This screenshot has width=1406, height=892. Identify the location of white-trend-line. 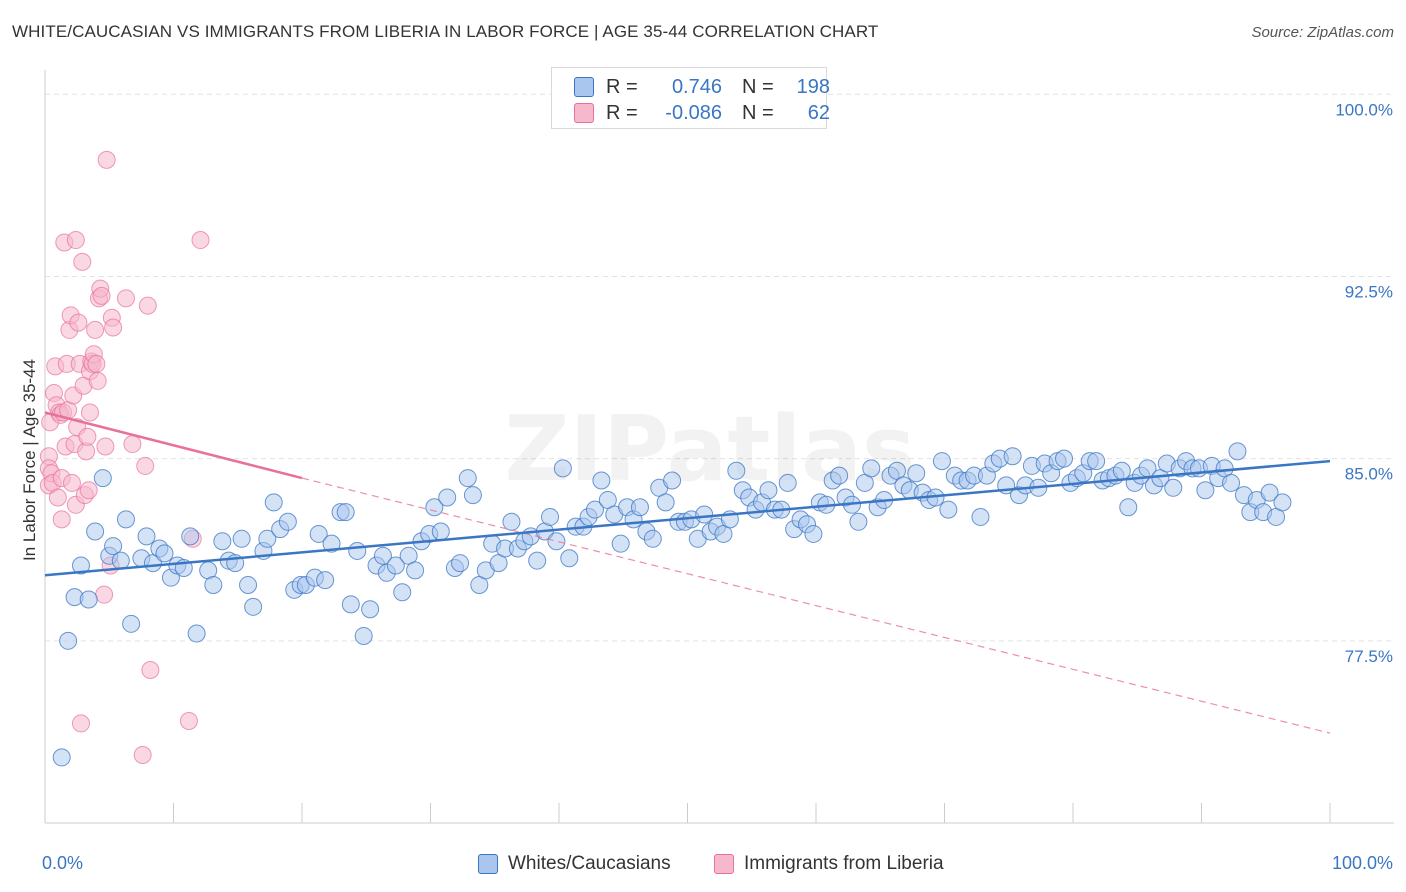
(687, 518).